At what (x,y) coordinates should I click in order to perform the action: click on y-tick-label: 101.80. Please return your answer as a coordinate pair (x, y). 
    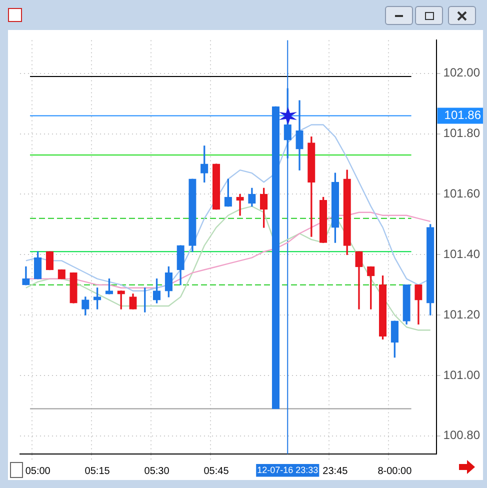
    Looking at the image, I should click on (461, 133).